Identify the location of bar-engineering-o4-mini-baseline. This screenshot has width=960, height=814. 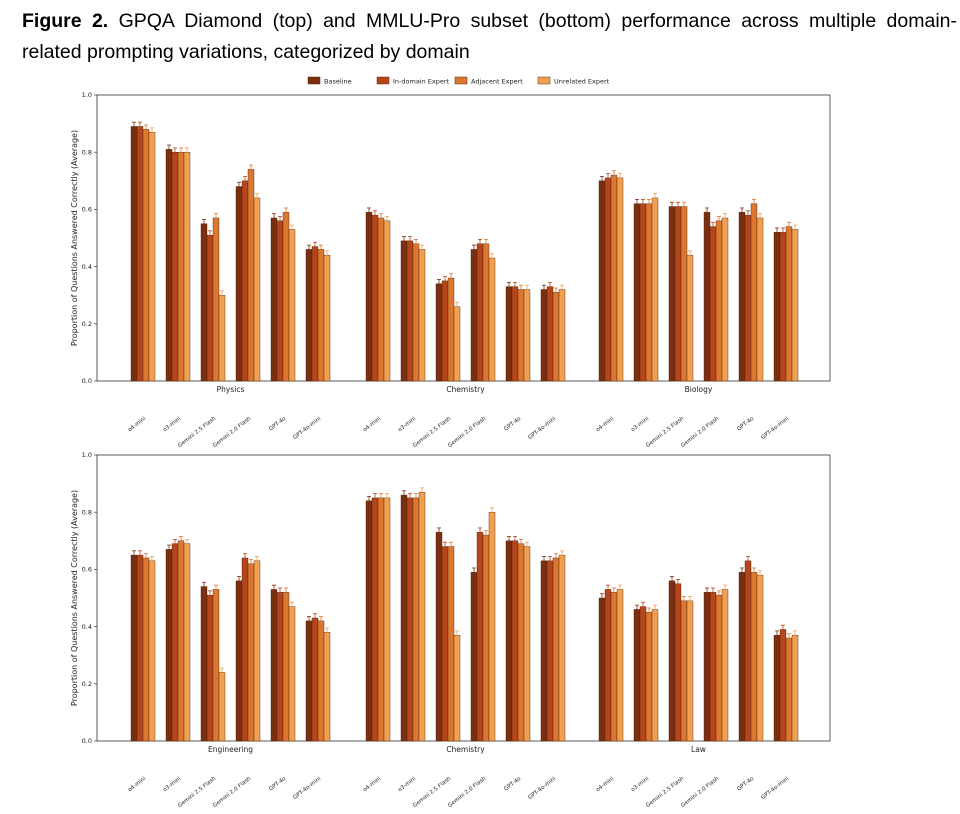
(134, 648).